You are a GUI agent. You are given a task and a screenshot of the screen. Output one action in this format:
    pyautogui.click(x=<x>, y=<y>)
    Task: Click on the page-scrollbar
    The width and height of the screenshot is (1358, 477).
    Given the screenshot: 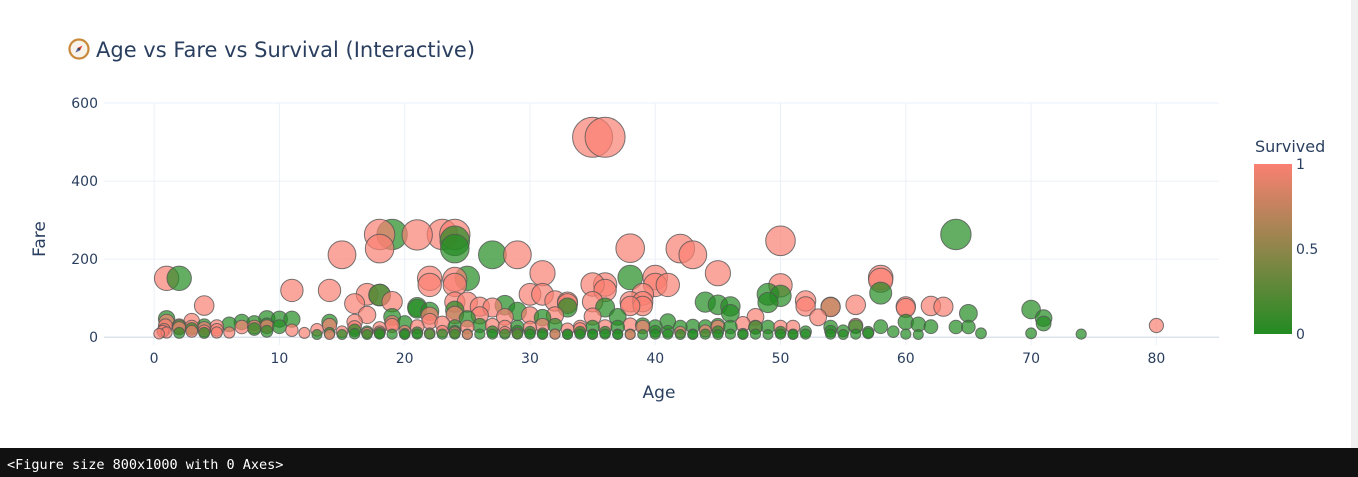 What is the action you would take?
    pyautogui.click(x=1354, y=224)
    